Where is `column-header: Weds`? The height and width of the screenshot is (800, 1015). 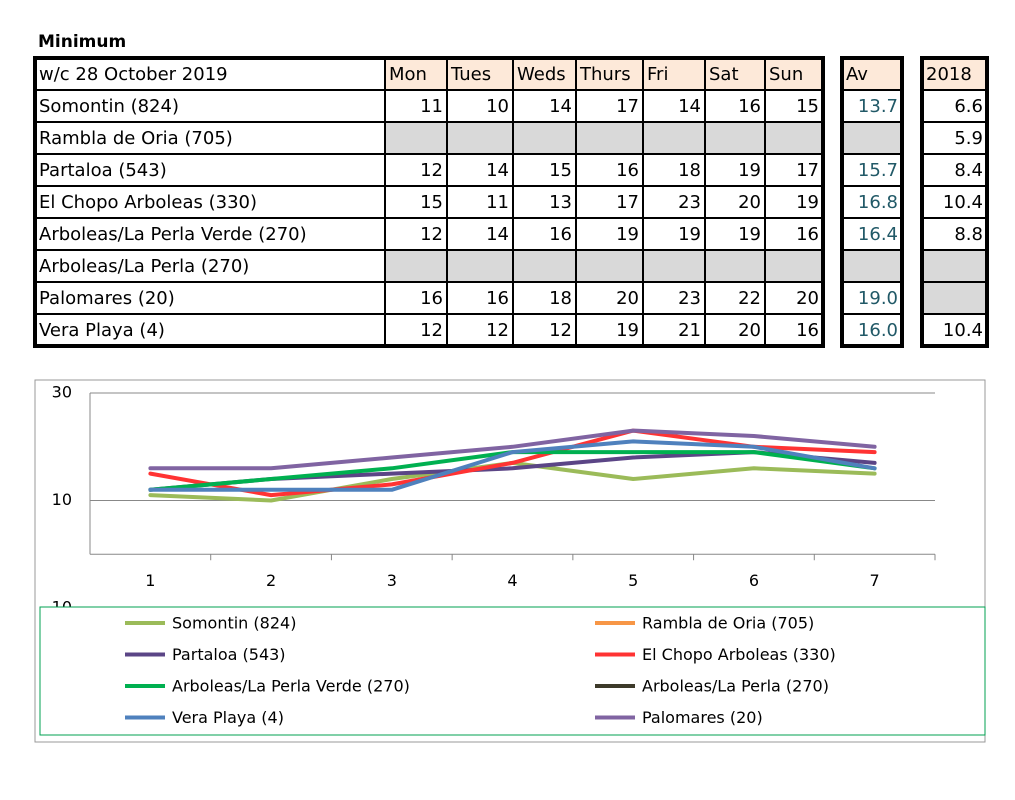
column-header: Weds is located at coordinates (541, 74).